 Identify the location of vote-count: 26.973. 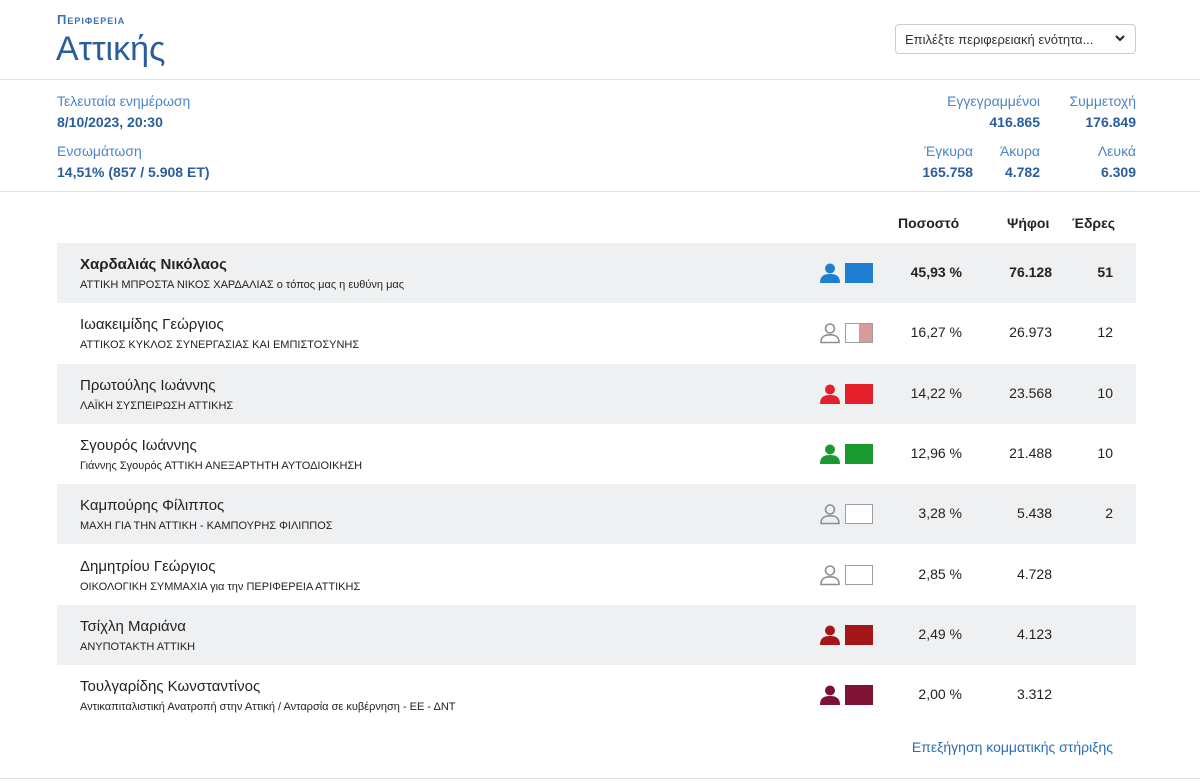
(1030, 332).